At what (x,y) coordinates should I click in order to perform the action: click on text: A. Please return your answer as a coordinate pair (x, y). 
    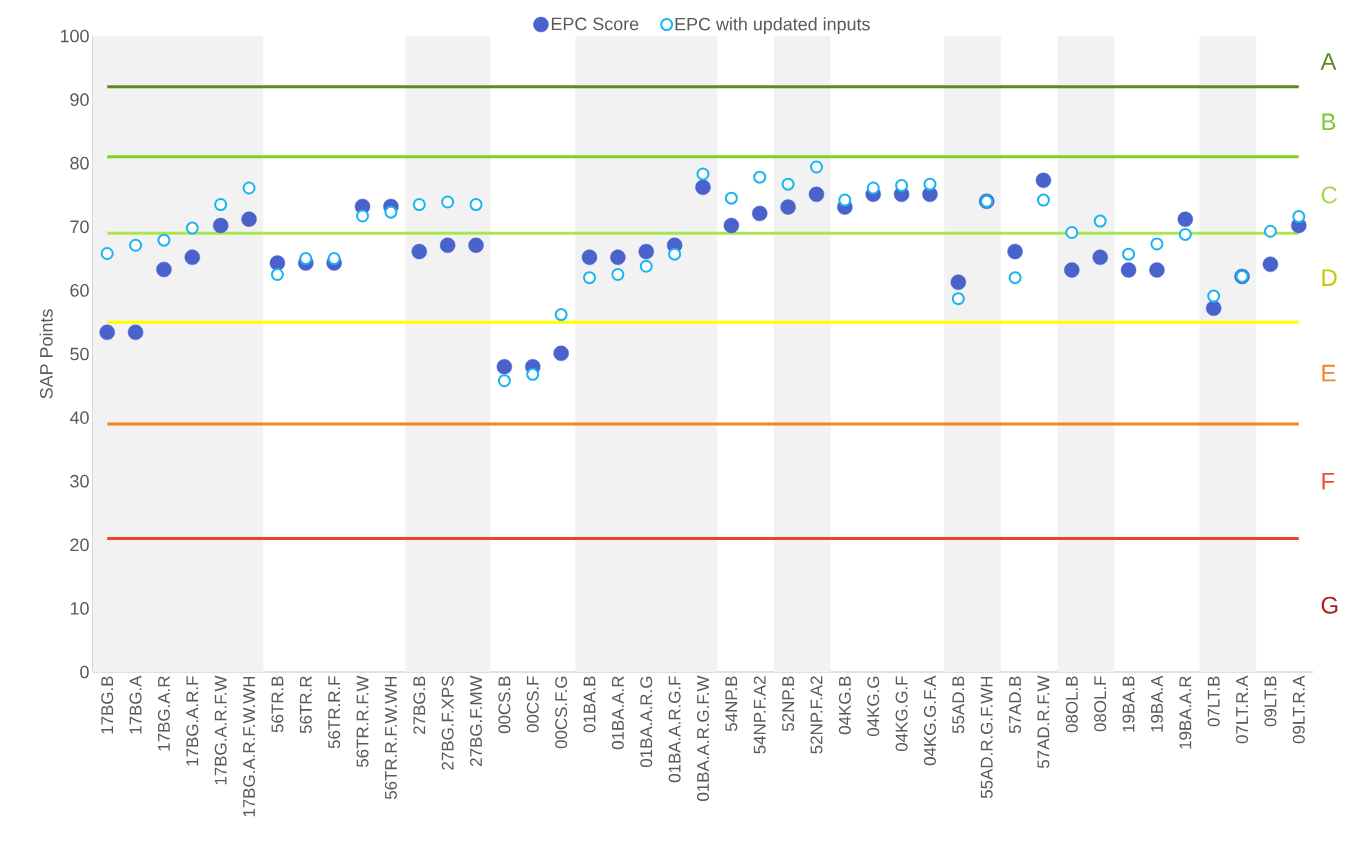
    Looking at the image, I should click on (1328, 61).